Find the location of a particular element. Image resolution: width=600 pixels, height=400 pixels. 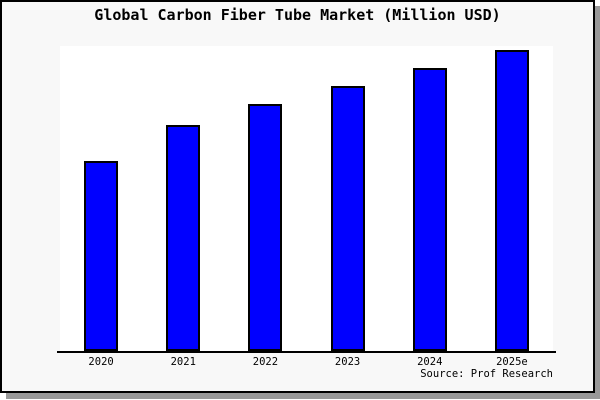

x-tick-label-2024: 2024 is located at coordinates (430, 362).